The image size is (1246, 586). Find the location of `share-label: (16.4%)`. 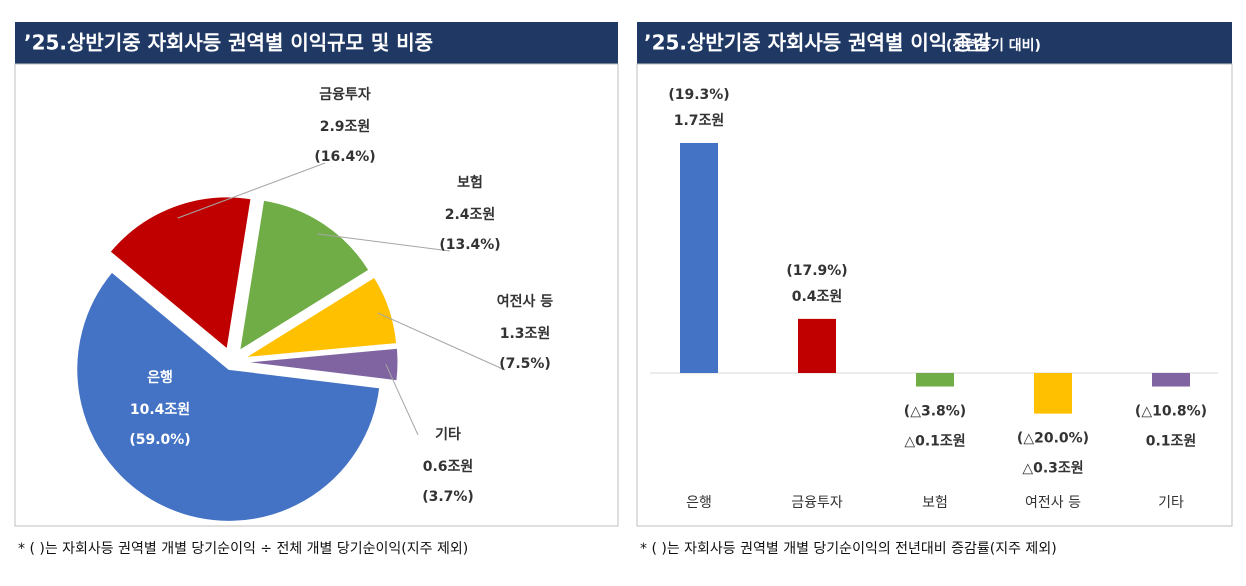

share-label: (16.4%) is located at coordinates (344, 157).